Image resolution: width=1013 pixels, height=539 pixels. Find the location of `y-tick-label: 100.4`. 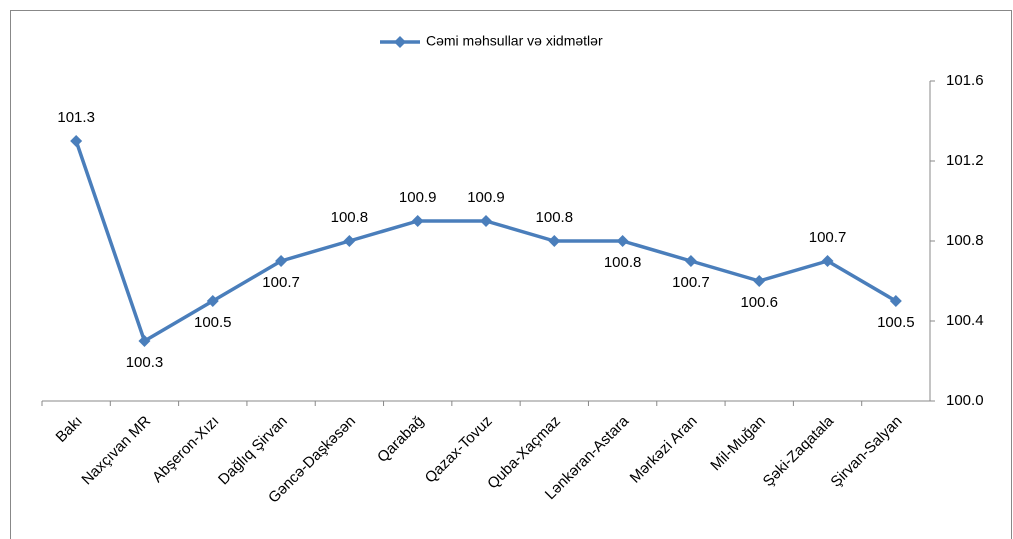

y-tick-label: 100.4 is located at coordinates (965, 320).